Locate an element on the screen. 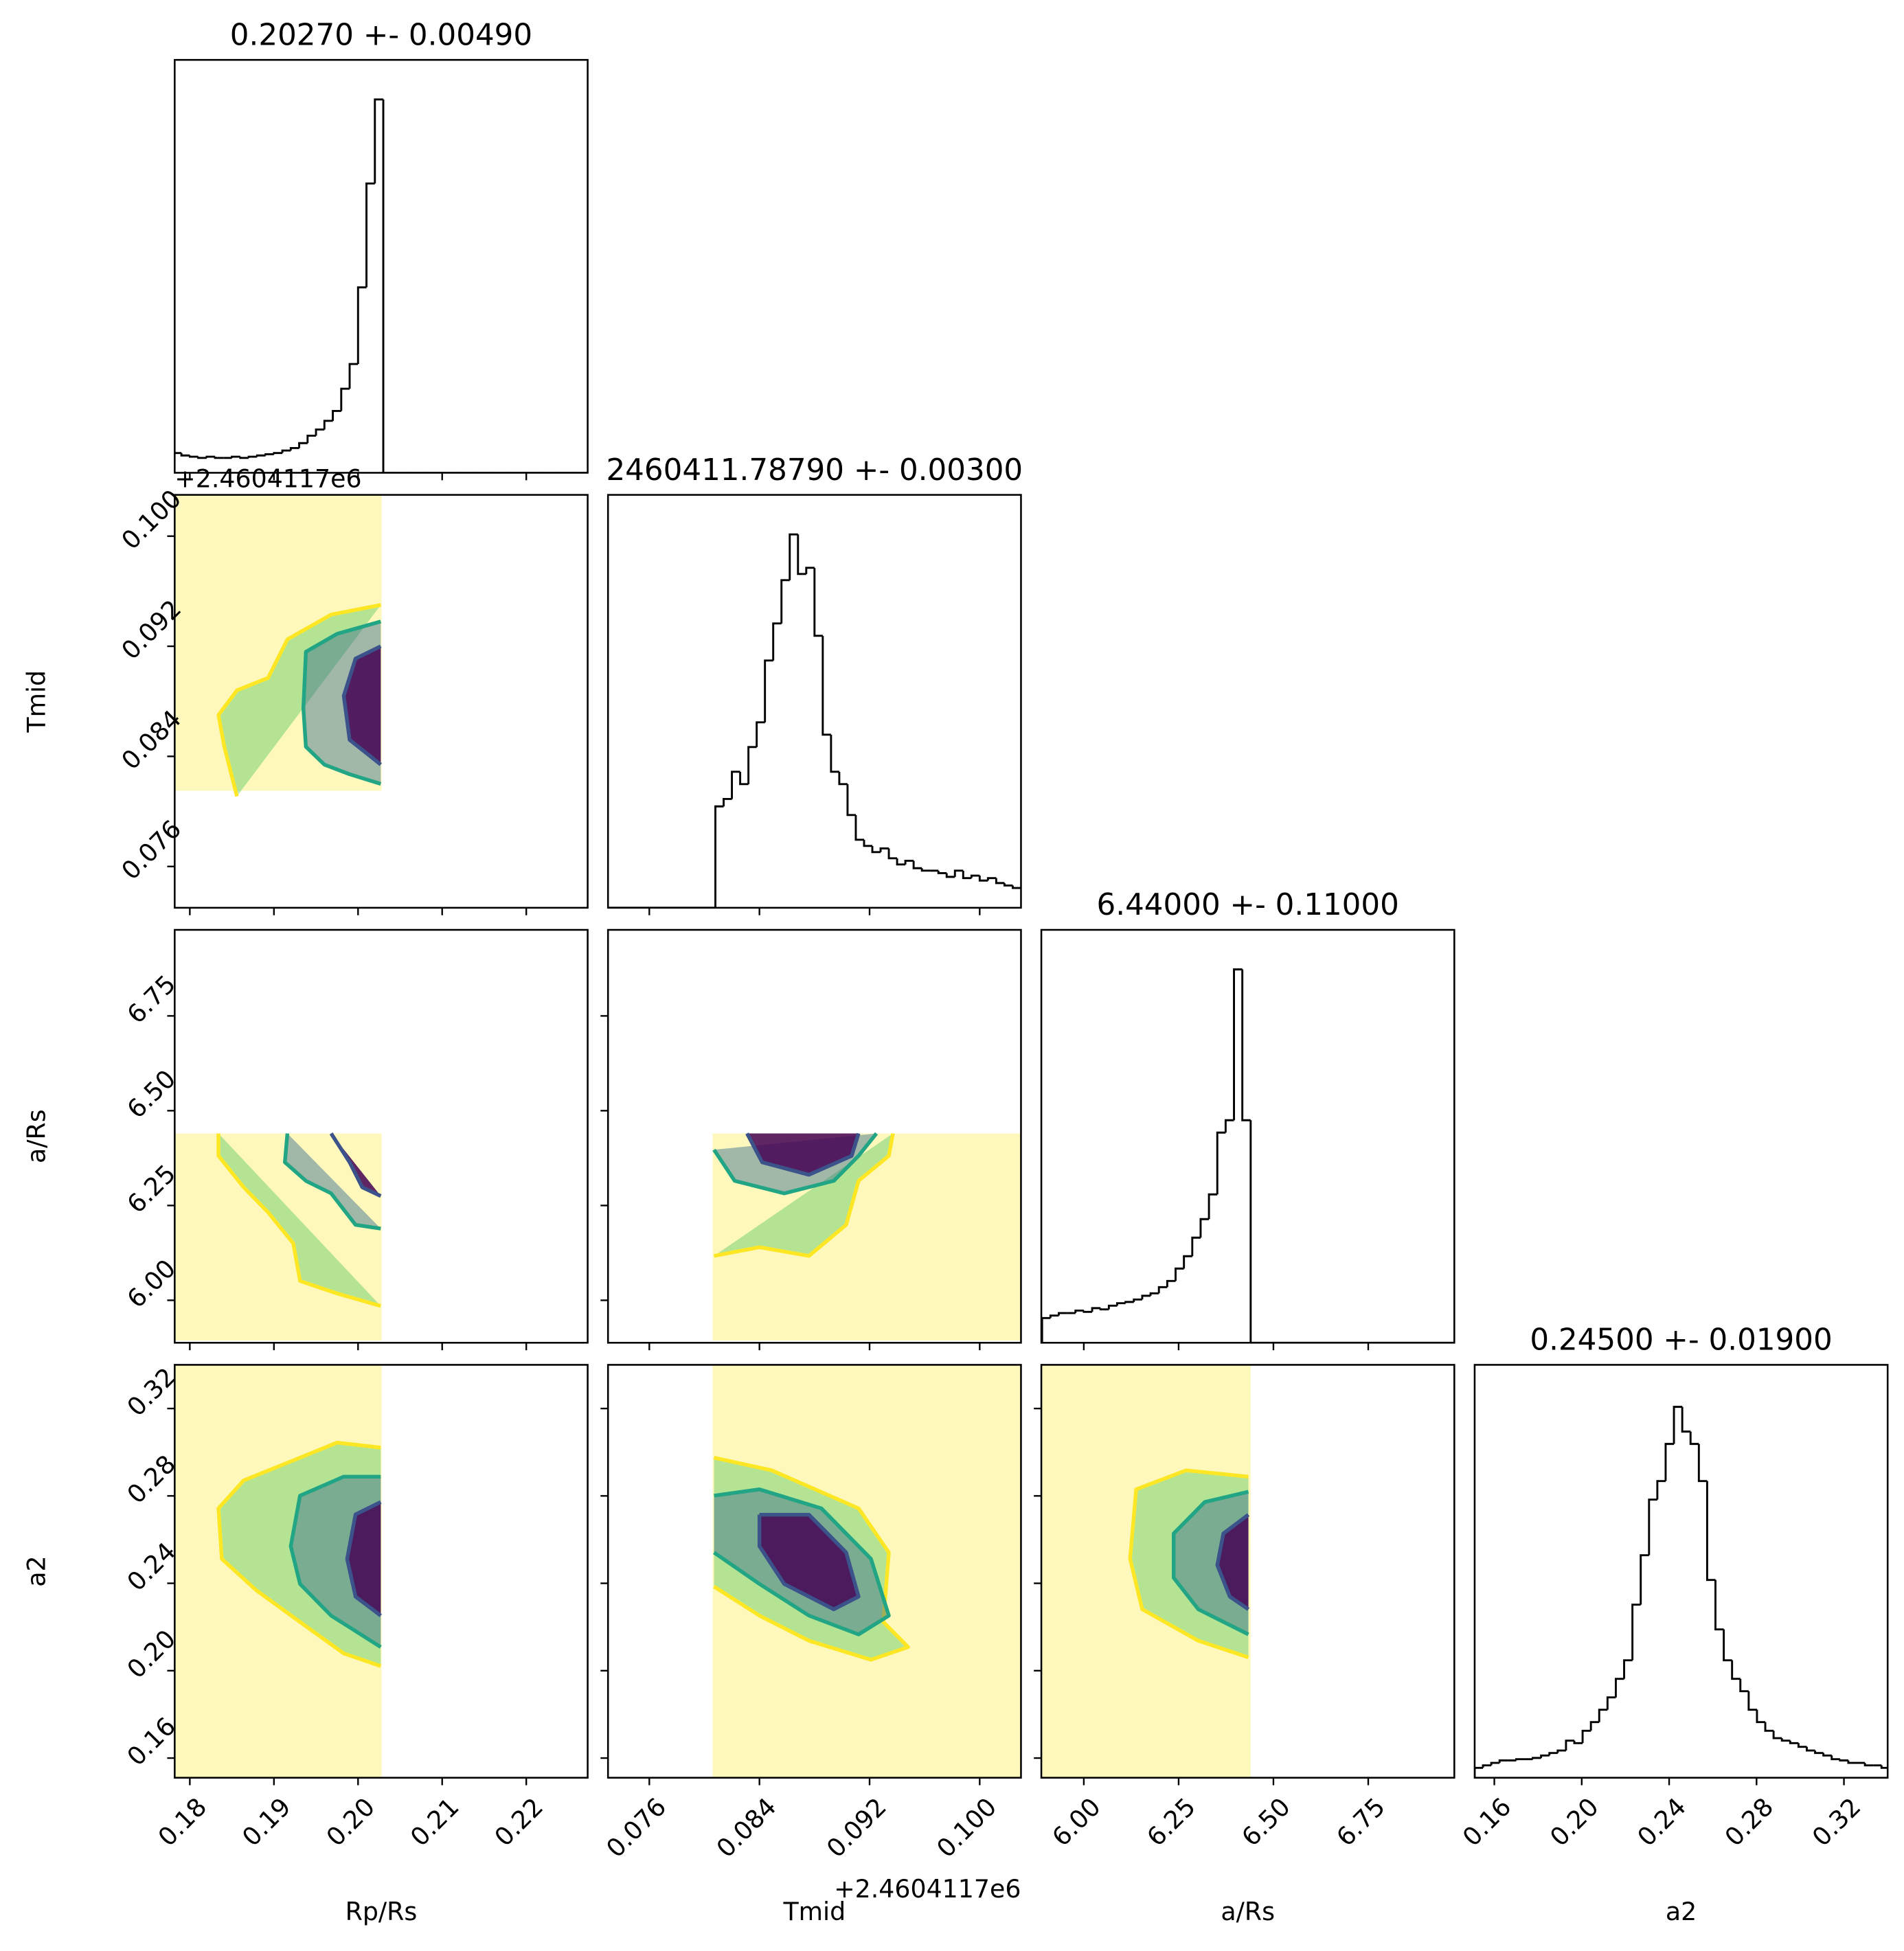  x-tick-label: 0.20 is located at coordinates (351, 1822).